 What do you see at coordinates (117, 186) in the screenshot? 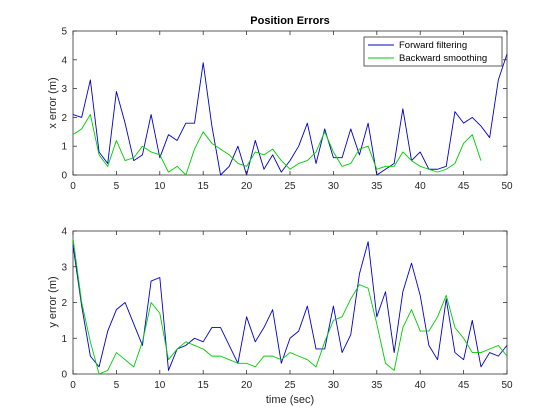
I see `x-error-xtick-label: 5` at bounding box center [117, 186].